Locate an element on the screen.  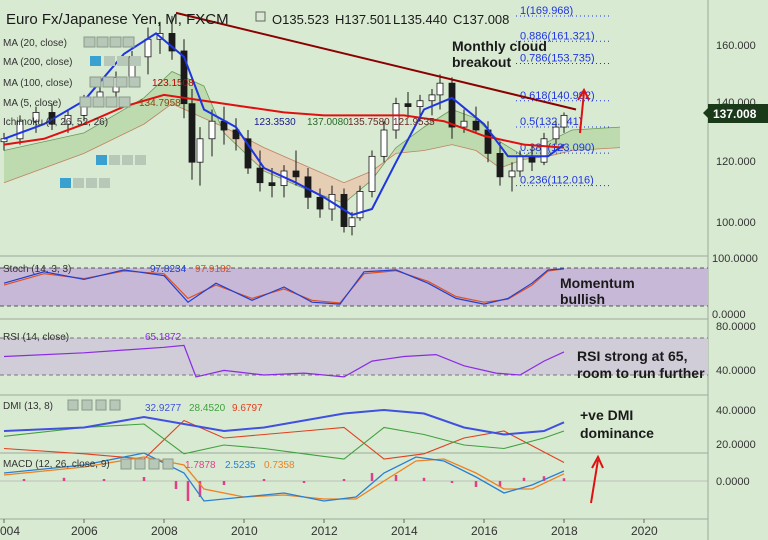
stoch-band is located at coordinates (354, 287).